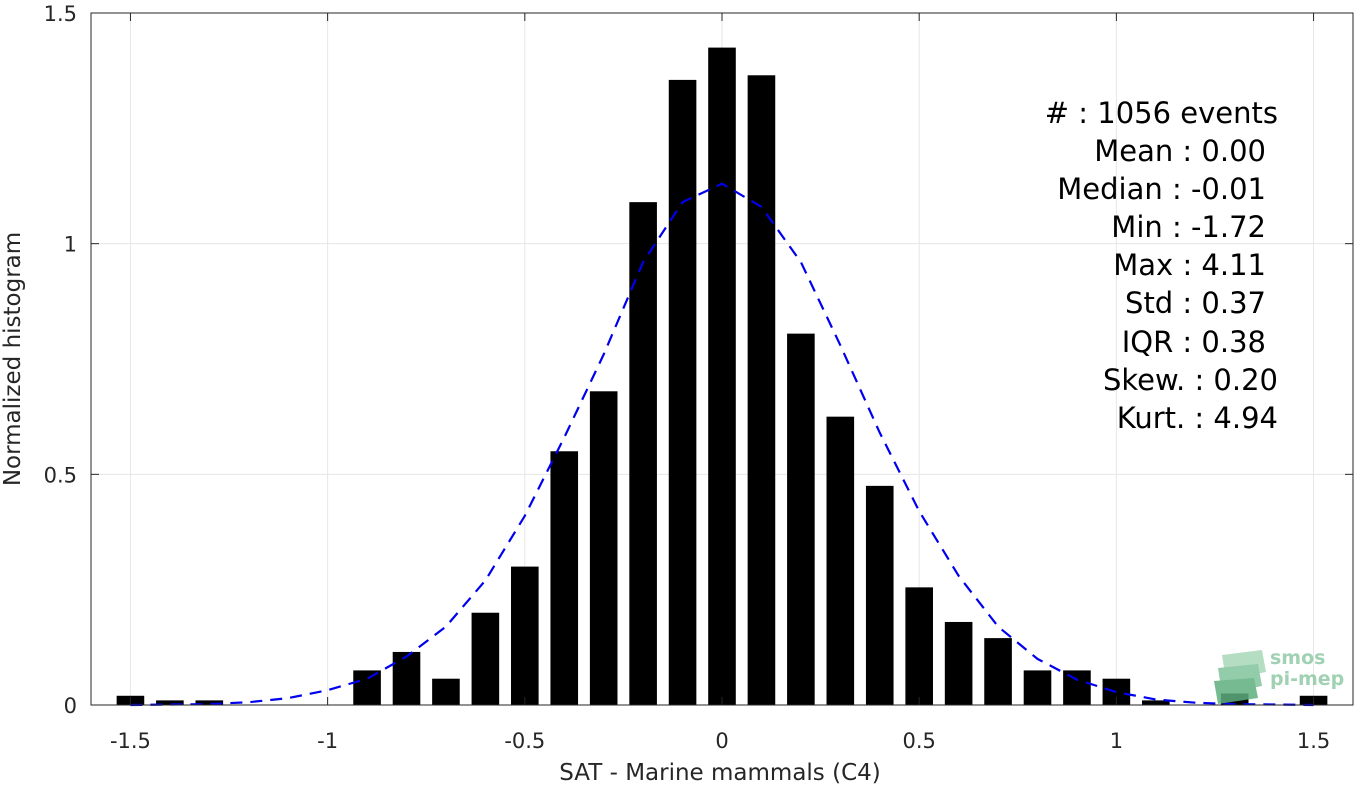  What do you see at coordinates (130, 741) in the screenshot?
I see `x-tick-label: -1.5` at bounding box center [130, 741].